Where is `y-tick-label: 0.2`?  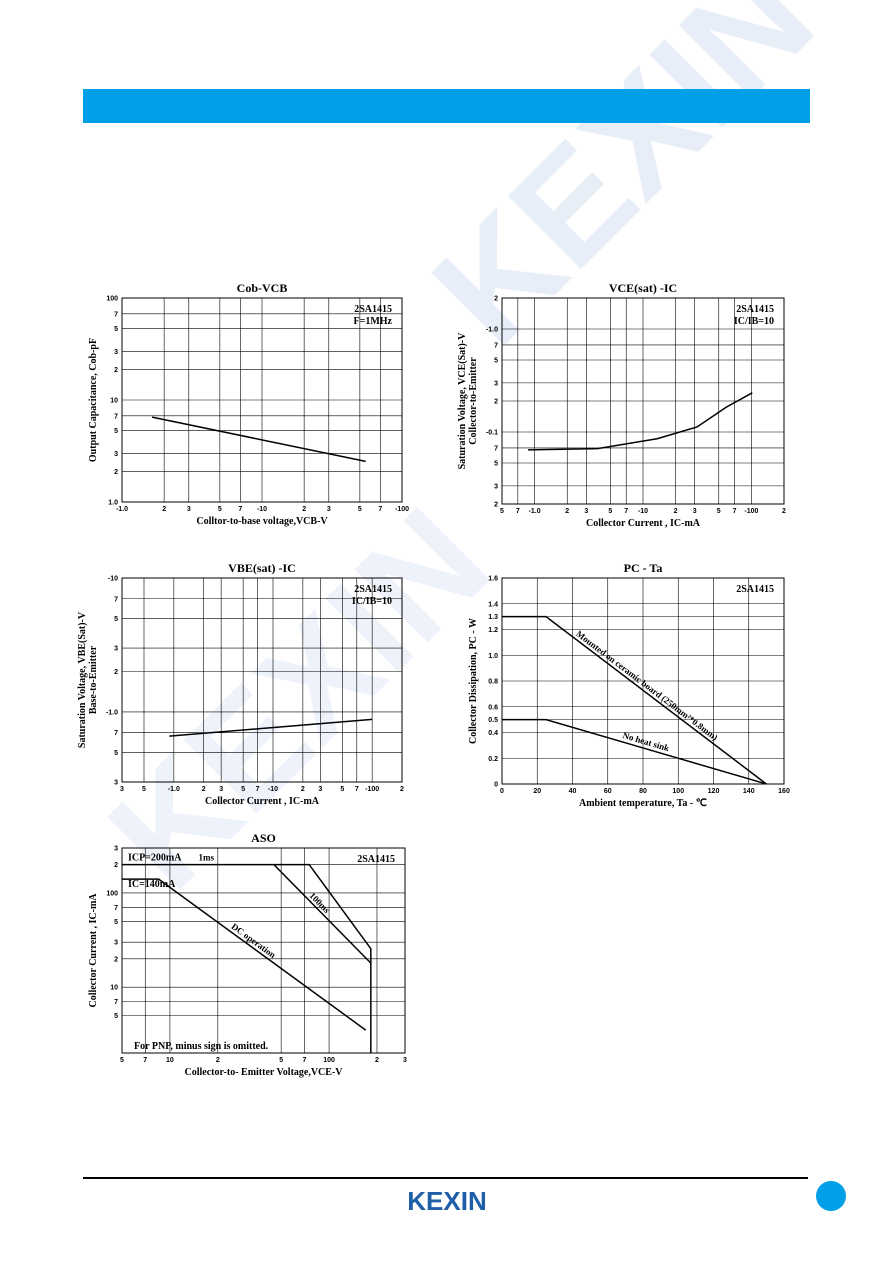 y-tick-label: 0.2 is located at coordinates (493, 759).